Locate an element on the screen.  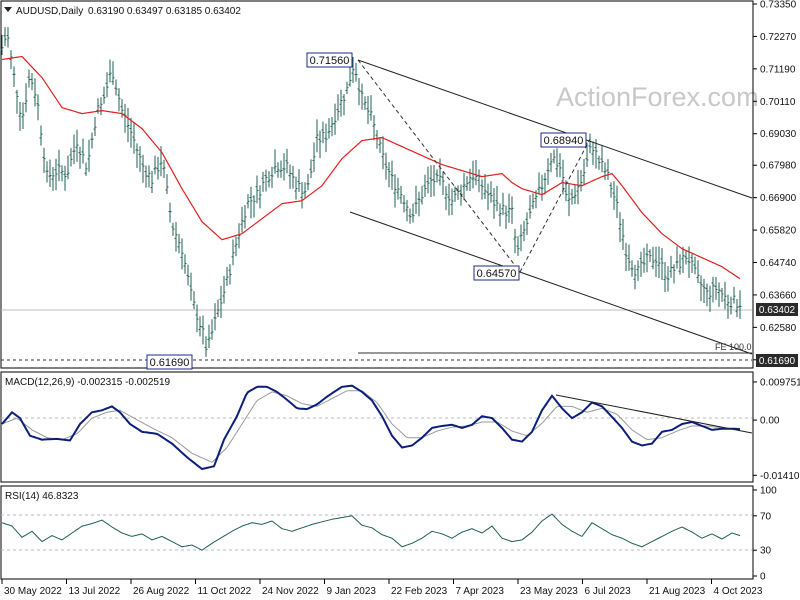
price-tick-label: 0.70110 is located at coordinates (778, 102).